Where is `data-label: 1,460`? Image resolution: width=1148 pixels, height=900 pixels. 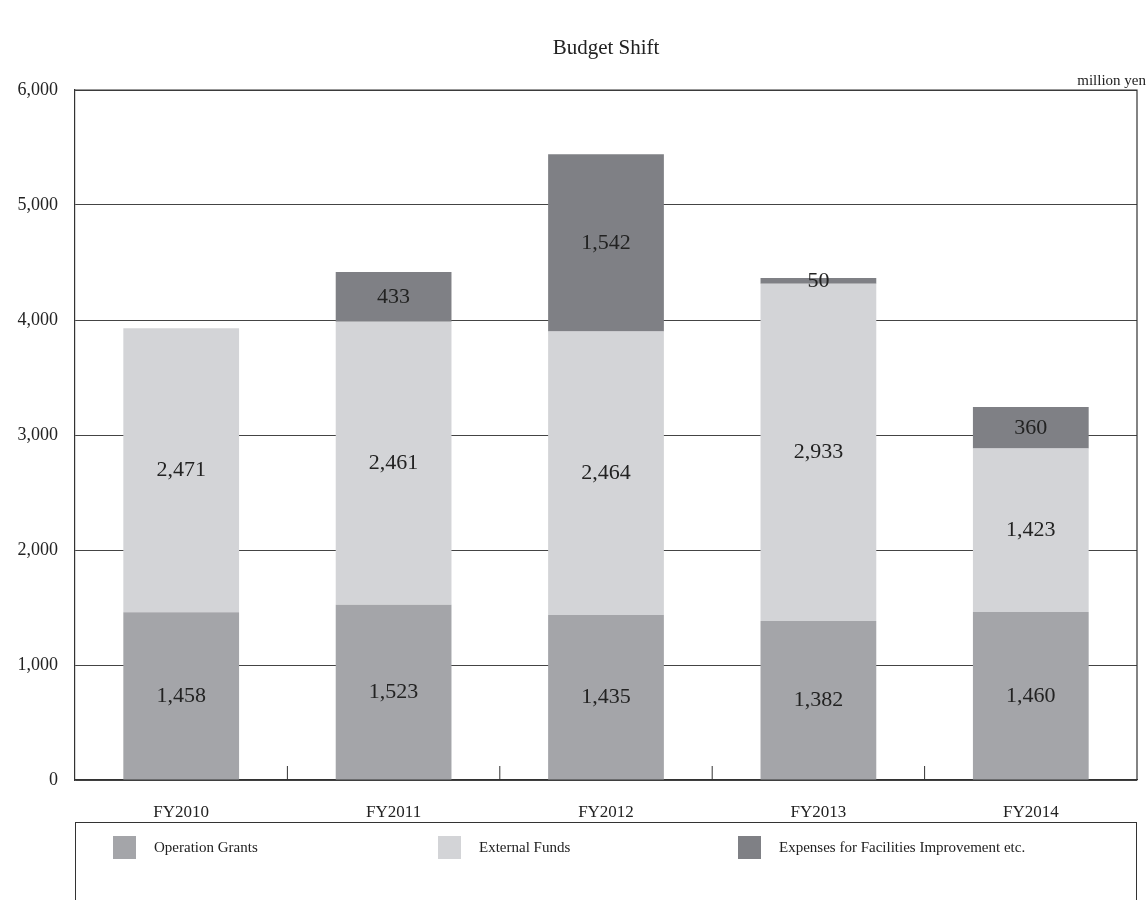 data-label: 1,460 is located at coordinates (1031, 694).